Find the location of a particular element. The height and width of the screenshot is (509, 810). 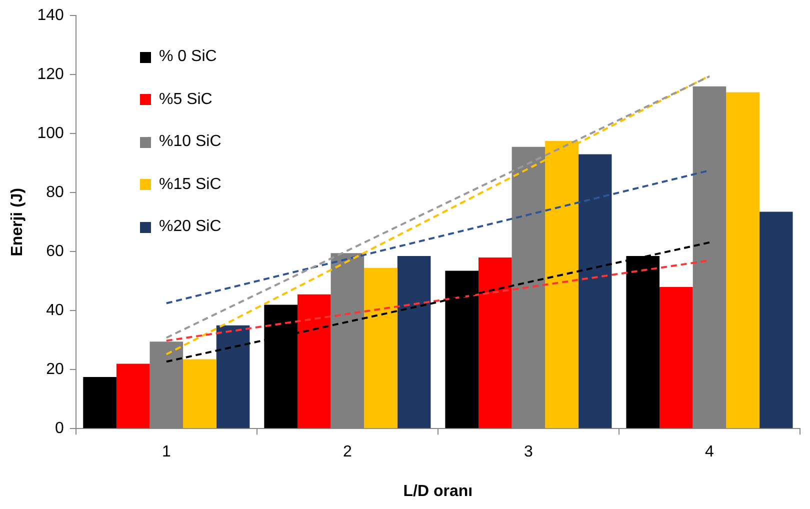

y-axis-title: Enerji (J) is located at coordinates (17, 222).